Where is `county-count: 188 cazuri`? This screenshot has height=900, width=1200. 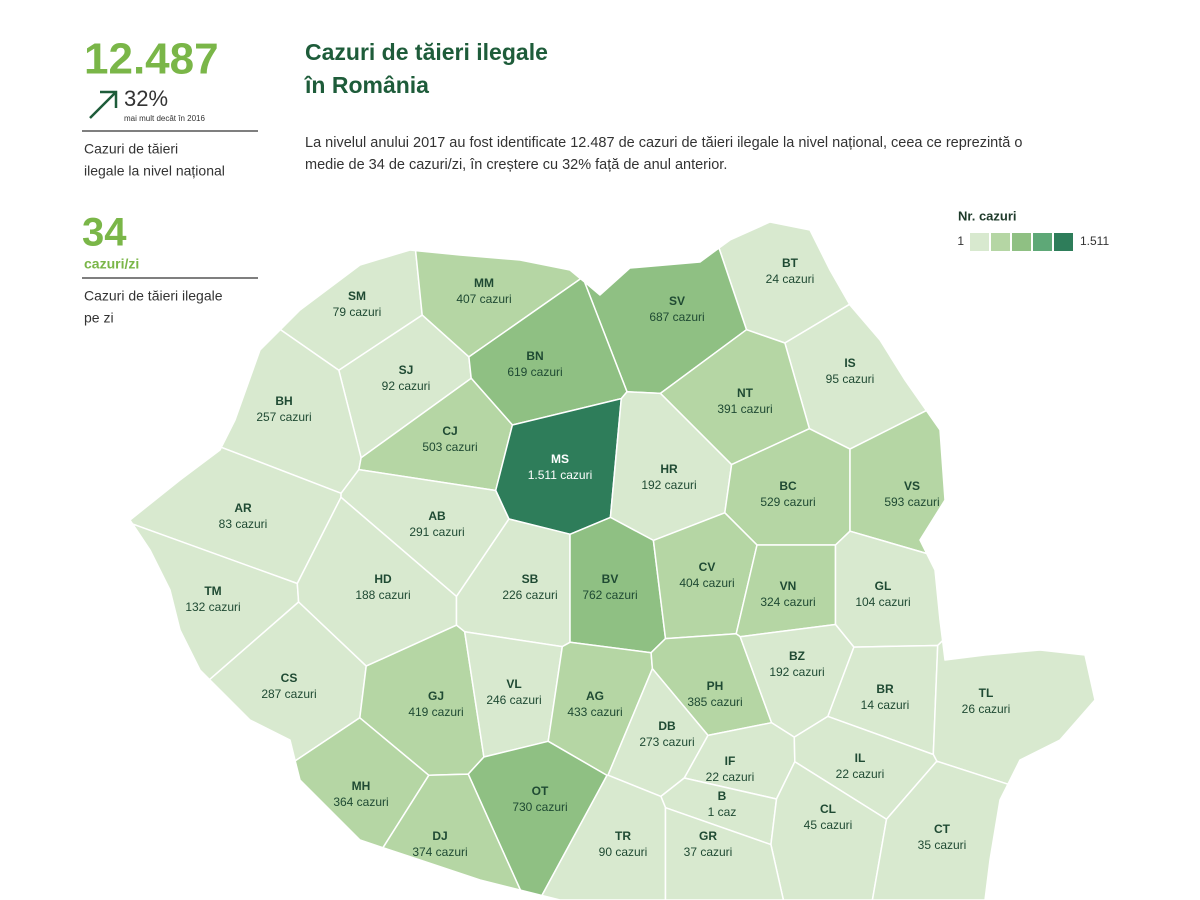 county-count: 188 cazuri is located at coordinates (382, 595).